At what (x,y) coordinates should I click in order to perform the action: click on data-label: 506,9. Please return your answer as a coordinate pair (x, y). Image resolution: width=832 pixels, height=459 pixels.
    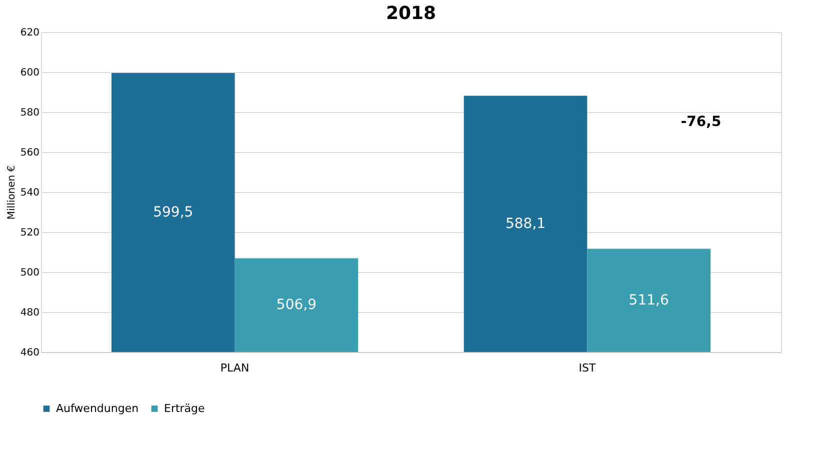
    Looking at the image, I should click on (296, 305).